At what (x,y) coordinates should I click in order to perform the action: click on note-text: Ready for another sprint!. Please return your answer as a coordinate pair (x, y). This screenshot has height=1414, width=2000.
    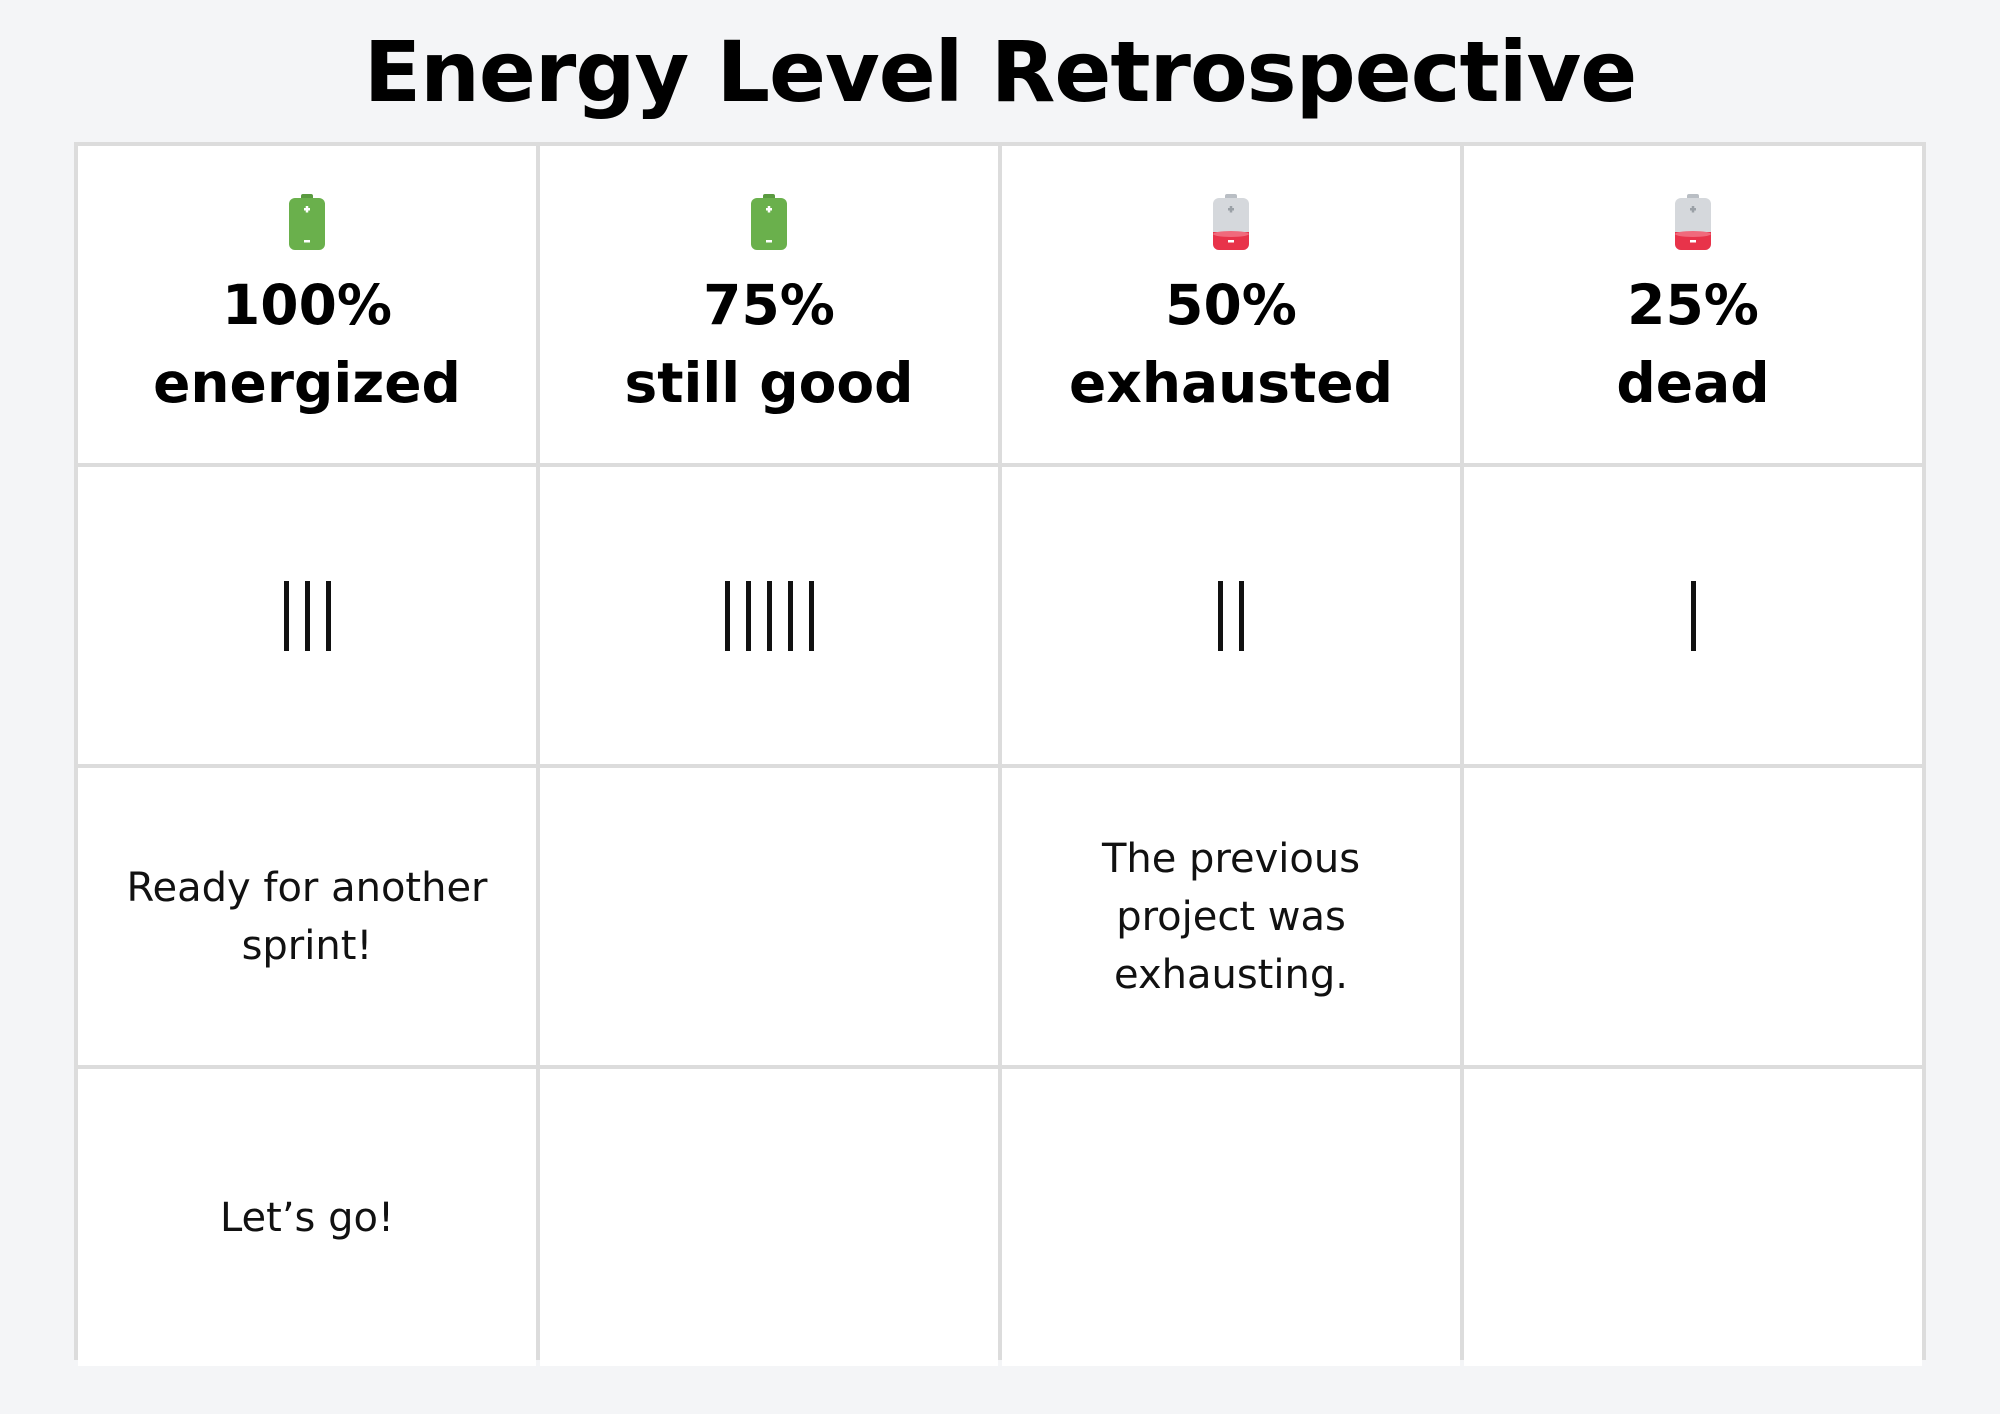
    Looking at the image, I should click on (307, 916).